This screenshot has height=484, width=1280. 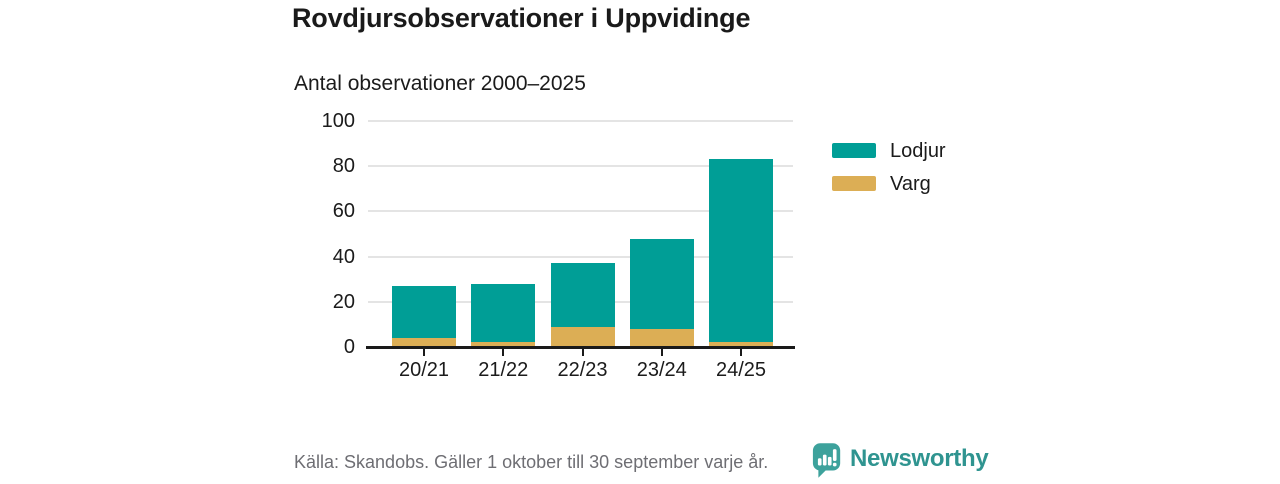 I want to click on y-axis-tick-label: 100, so click(x=338, y=121).